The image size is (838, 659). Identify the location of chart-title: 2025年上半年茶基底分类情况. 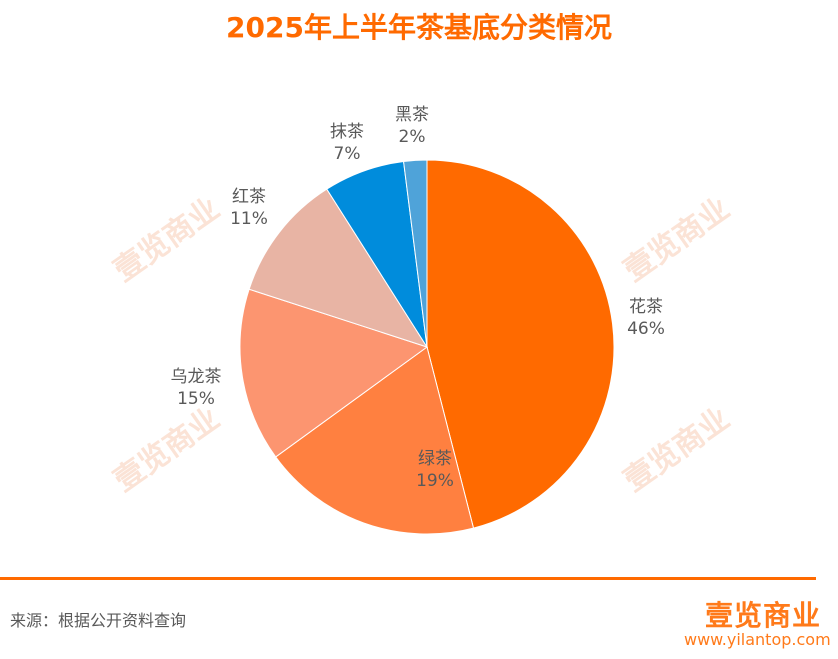
(419, 27).